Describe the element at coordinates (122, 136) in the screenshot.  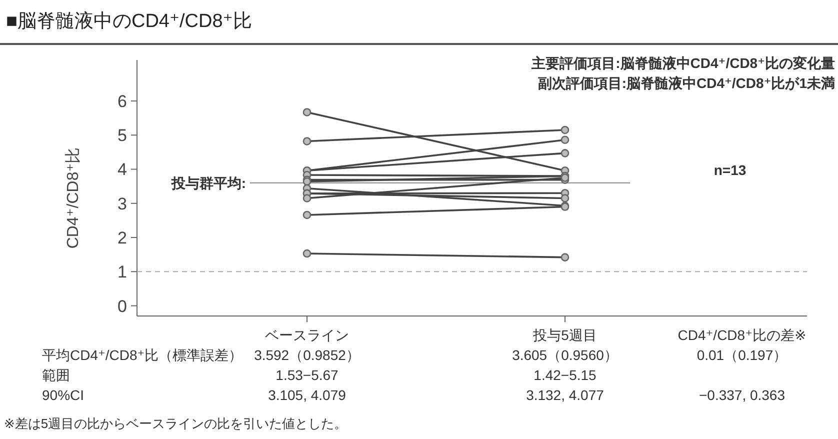
I see `y-tick-label: 5` at that location.